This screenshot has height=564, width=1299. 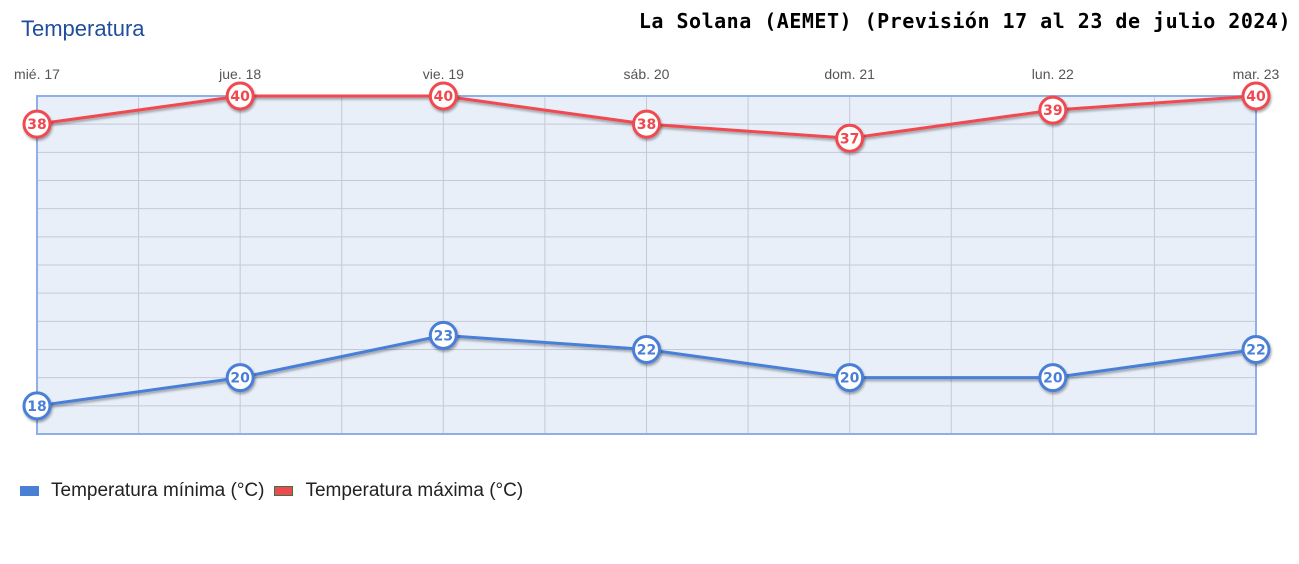 What do you see at coordinates (414, 490) in the screenshot?
I see `legend-label-max: Temperatura máxima (°C)` at bounding box center [414, 490].